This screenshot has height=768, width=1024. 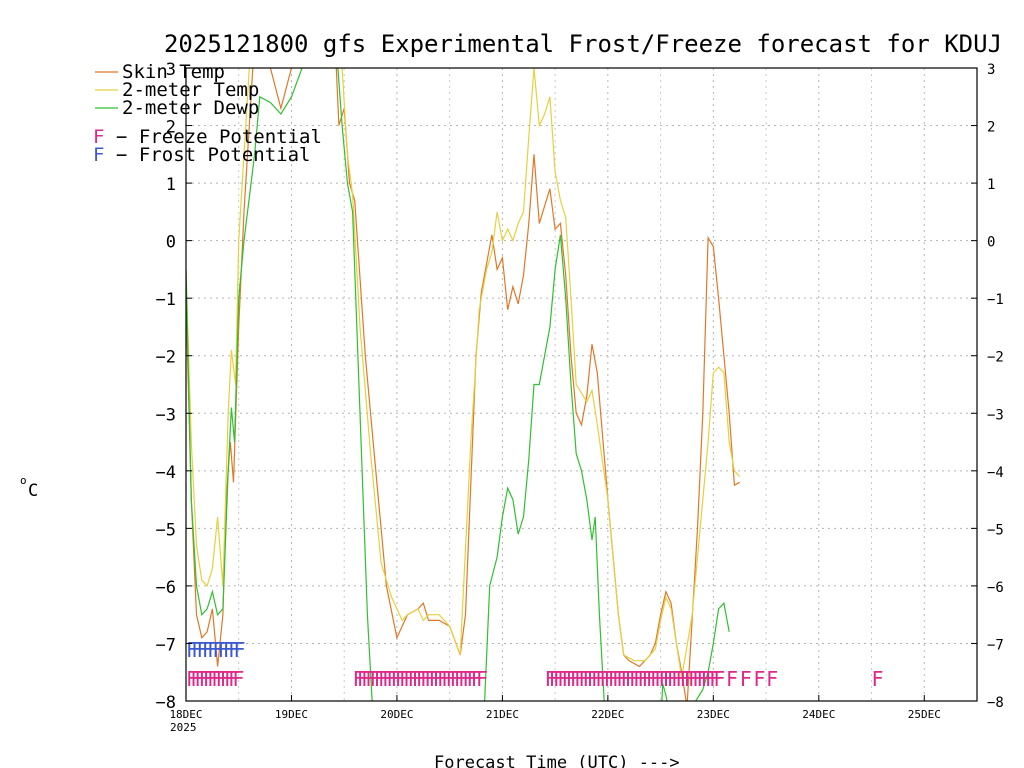 What do you see at coordinates (171, 185) in the screenshot?
I see `y-tick-label-left: 1` at bounding box center [171, 185].